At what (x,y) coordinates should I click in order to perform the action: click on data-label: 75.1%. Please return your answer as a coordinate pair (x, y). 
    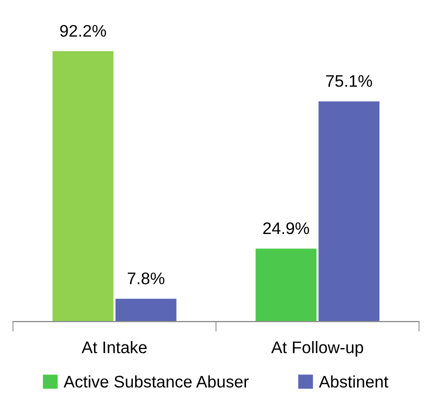
    Looking at the image, I should click on (349, 81).